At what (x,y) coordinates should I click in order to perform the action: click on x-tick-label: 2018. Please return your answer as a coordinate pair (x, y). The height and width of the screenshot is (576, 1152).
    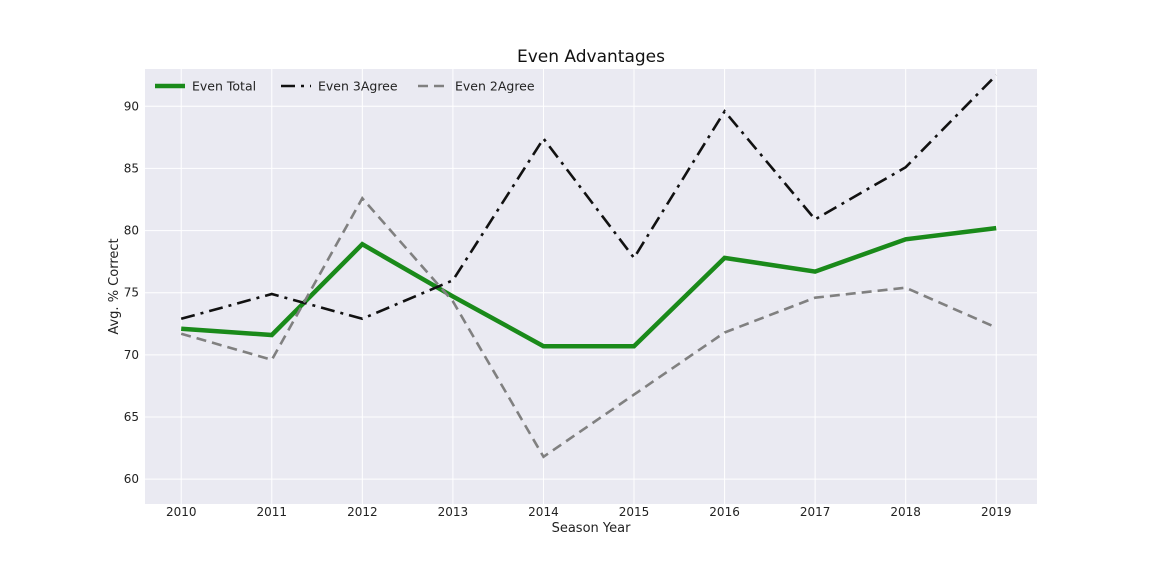
    Looking at the image, I should click on (905, 512).